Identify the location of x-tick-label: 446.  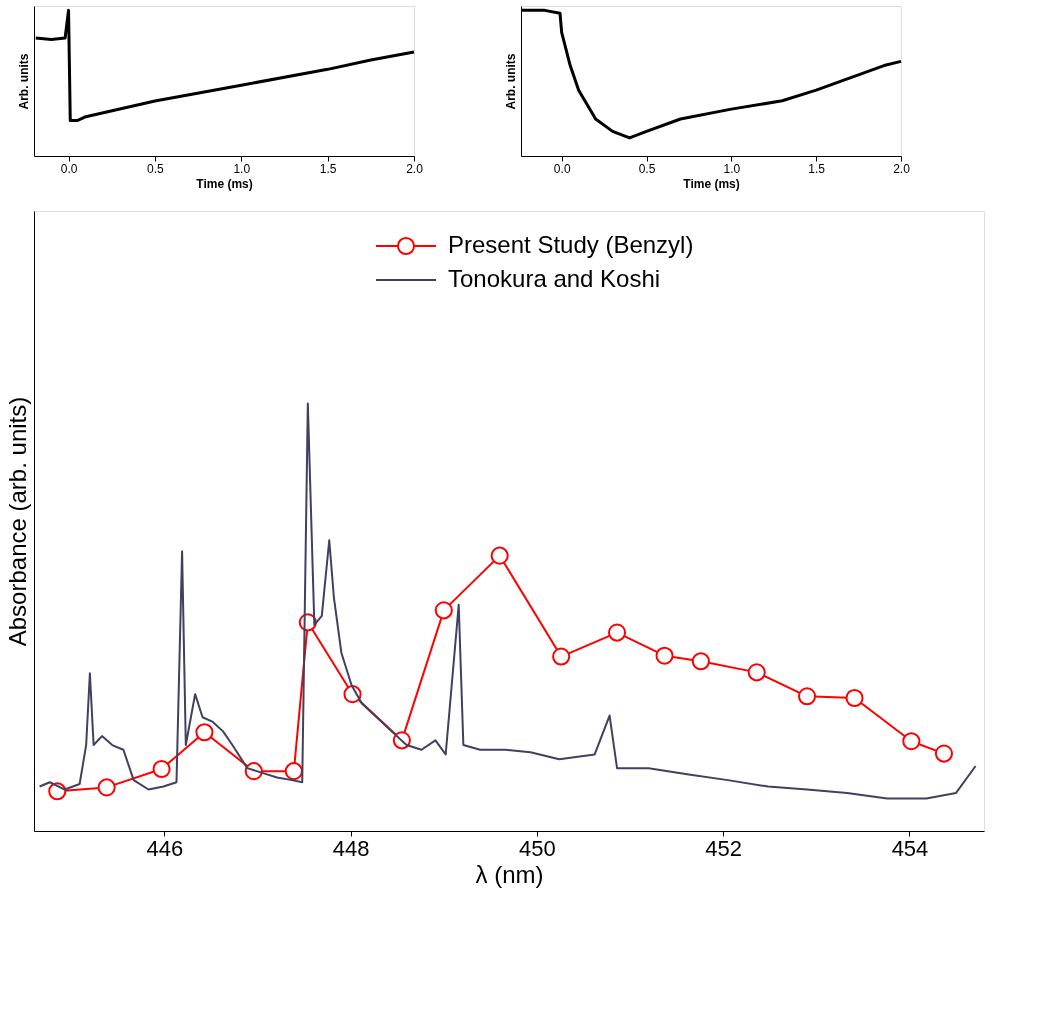
(165, 848).